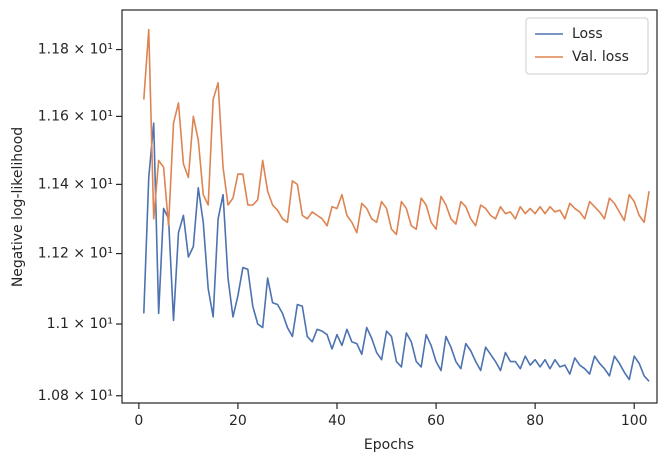 The height and width of the screenshot is (463, 667). What do you see at coordinates (75, 254) in the screenshot?
I see `y-tick-label: 1.12 × 10¹` at bounding box center [75, 254].